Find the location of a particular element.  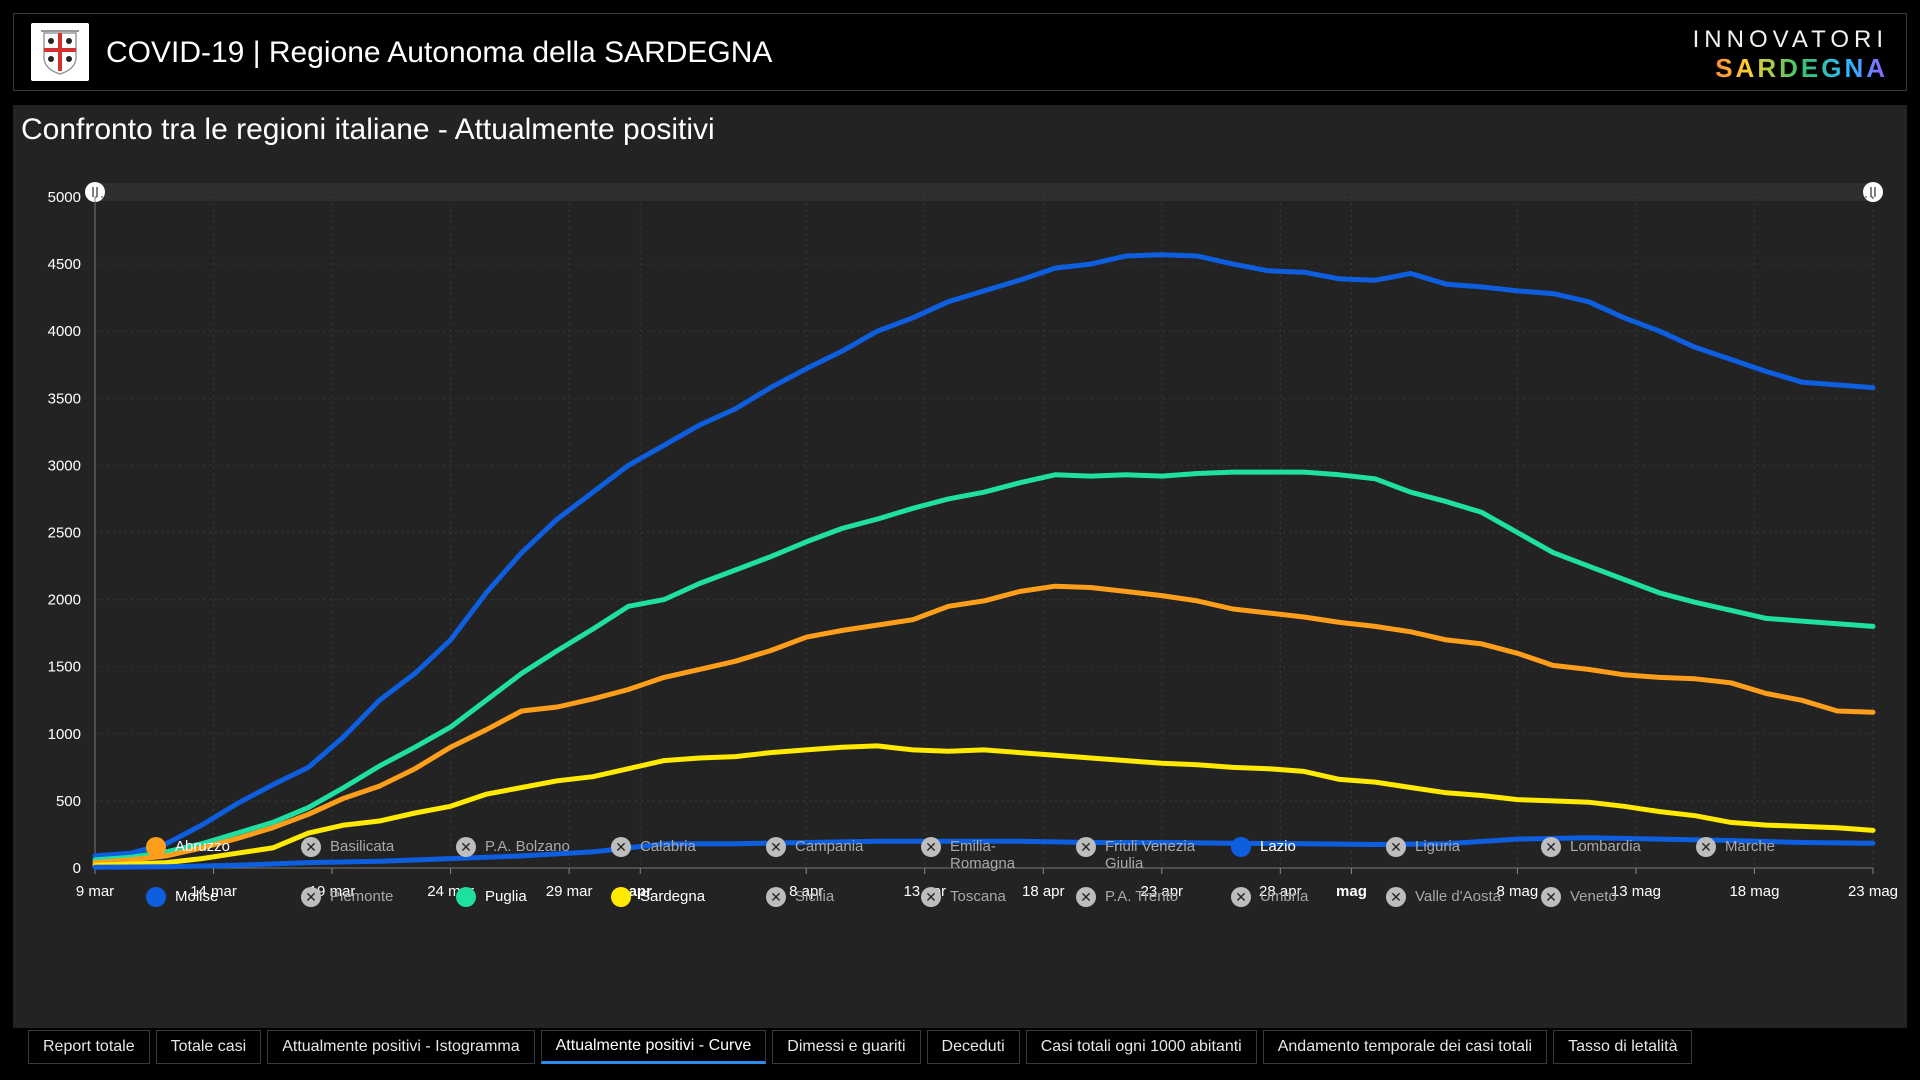

brand-bottom-text: SARDEGNA is located at coordinates (1790, 68).